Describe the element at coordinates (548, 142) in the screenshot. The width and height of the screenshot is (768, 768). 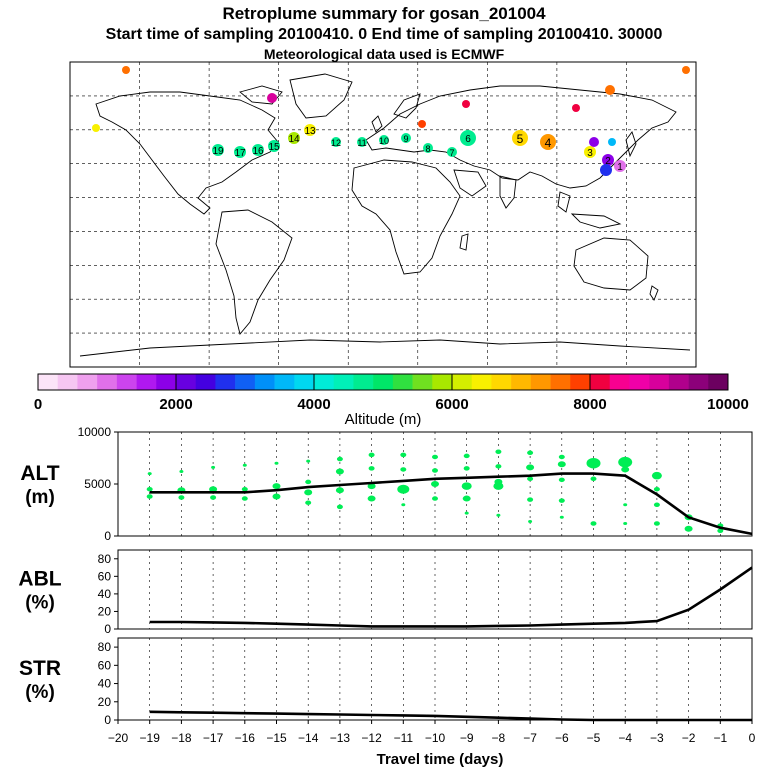
I see `traj-label-4: 4` at that location.